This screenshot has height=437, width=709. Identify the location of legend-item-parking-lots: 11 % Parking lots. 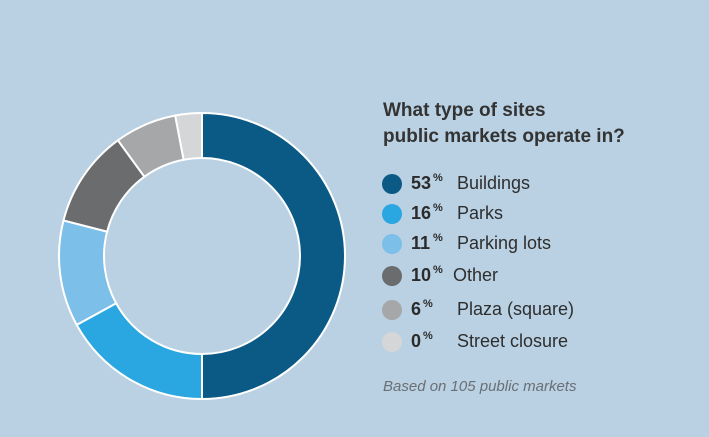
(542, 244).